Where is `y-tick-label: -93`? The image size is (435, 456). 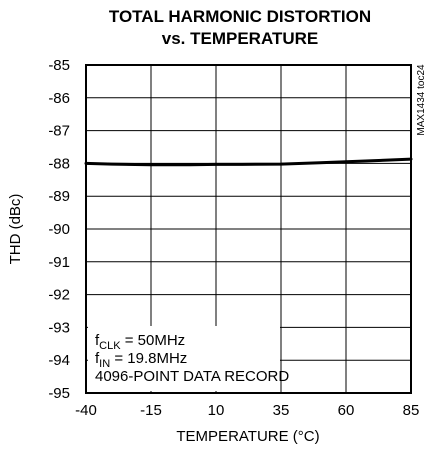
y-tick-label: -93 is located at coordinates (59, 327).